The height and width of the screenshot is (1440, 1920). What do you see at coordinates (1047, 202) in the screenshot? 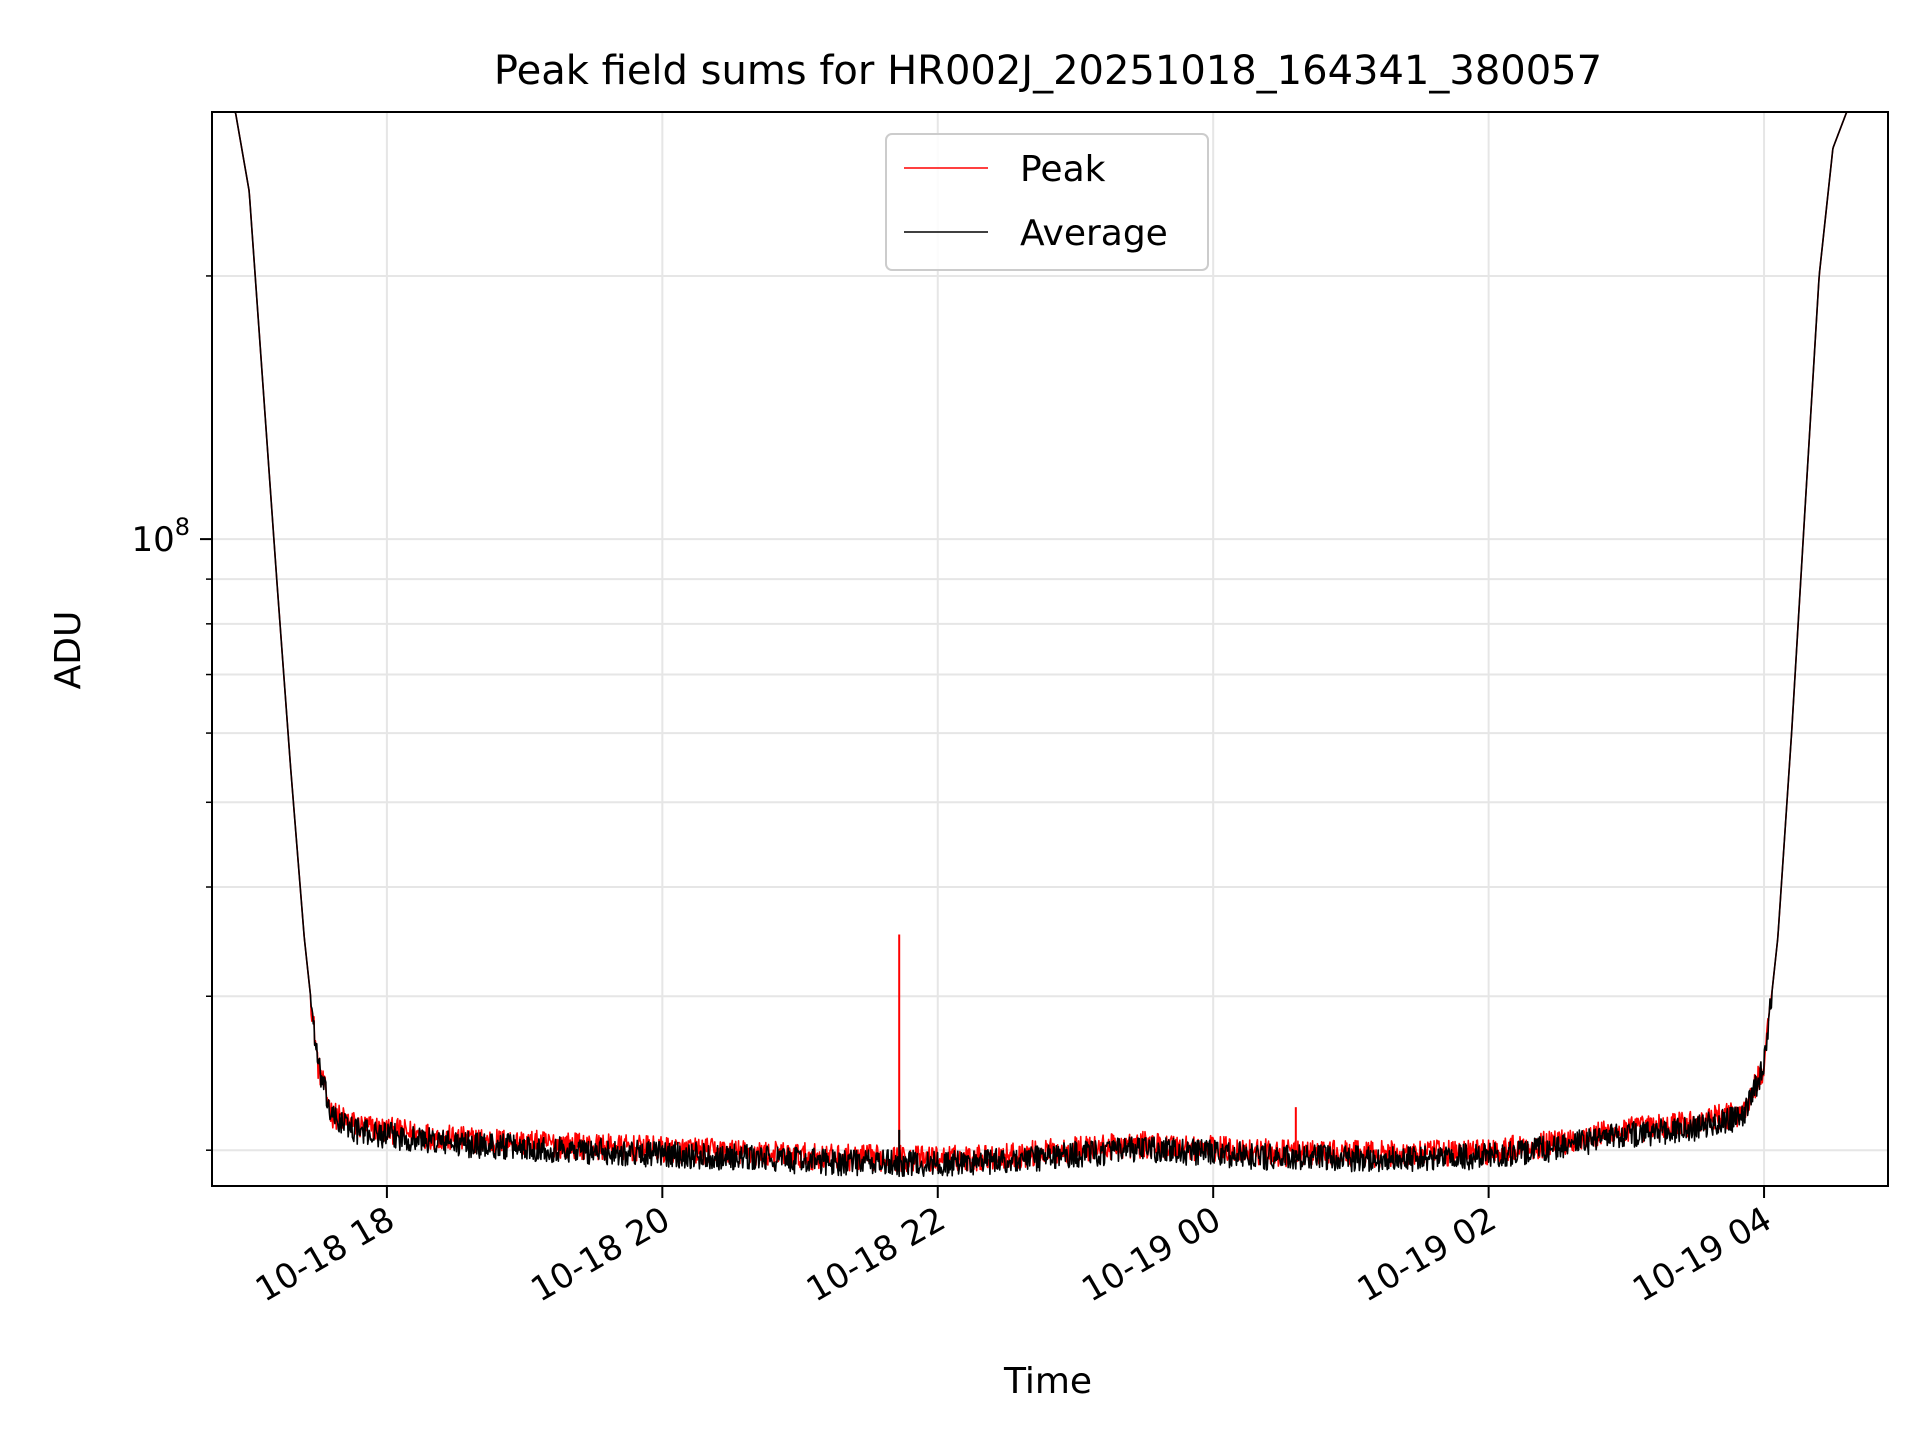
I see `legend: Peak Average` at bounding box center [1047, 202].